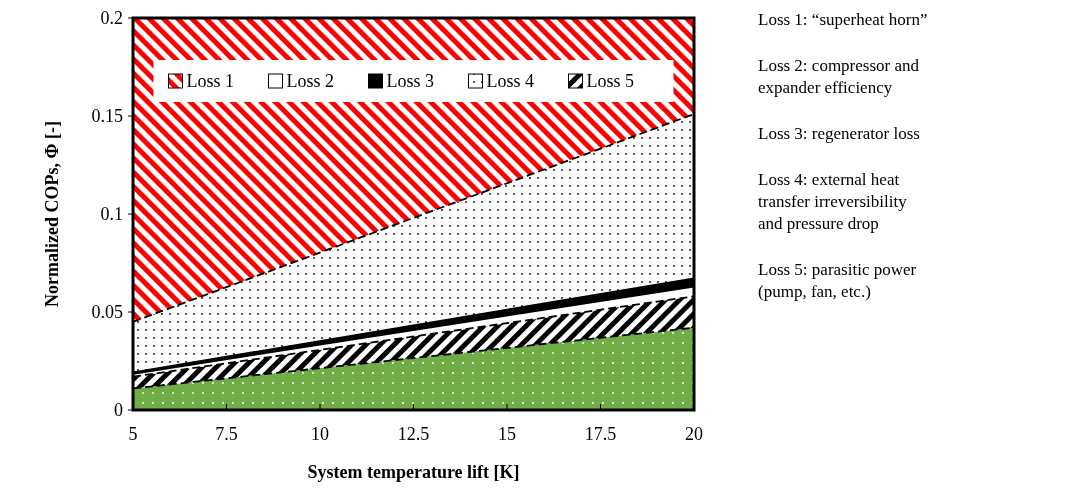 Image resolution: width=1065 pixels, height=491 pixels. What do you see at coordinates (310, 81) in the screenshot?
I see `legend-label: Loss 2` at bounding box center [310, 81].